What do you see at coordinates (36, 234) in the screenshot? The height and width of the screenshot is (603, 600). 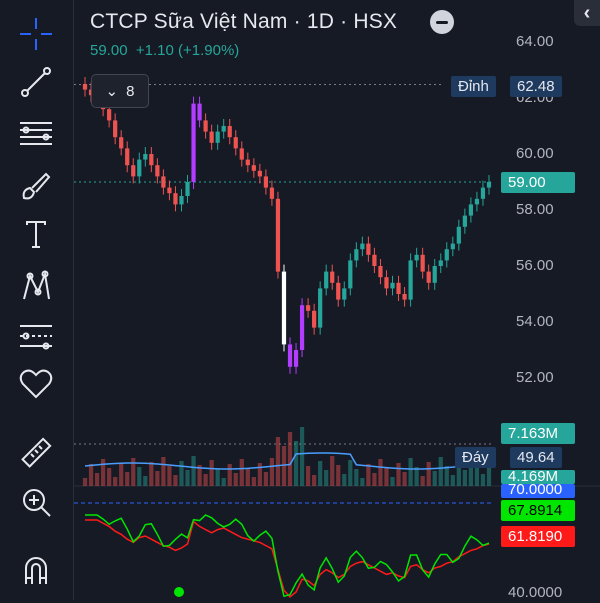 I see `text-icon` at bounding box center [36, 234].